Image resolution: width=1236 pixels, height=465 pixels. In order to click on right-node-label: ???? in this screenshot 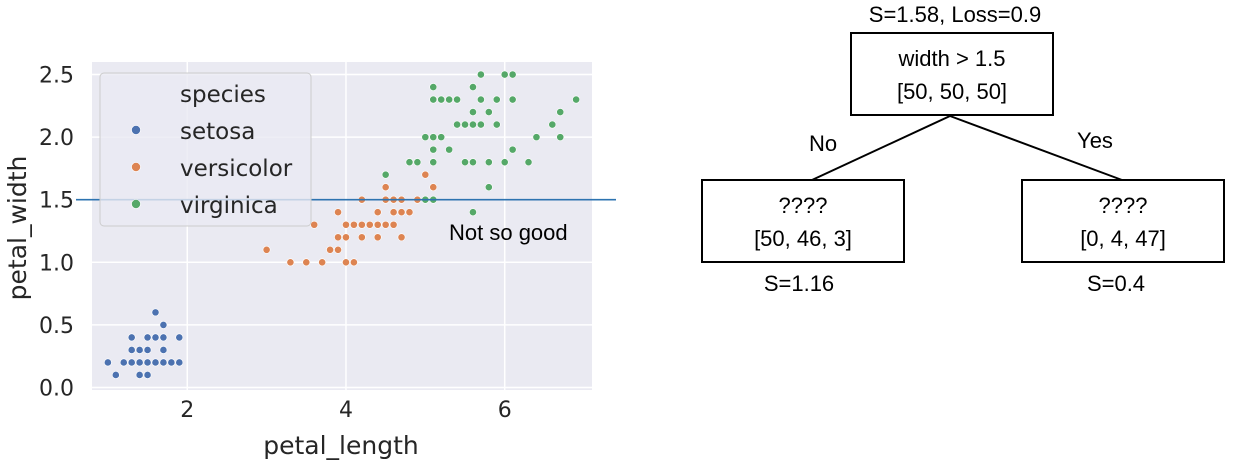, I will do `click(1123, 205)`.